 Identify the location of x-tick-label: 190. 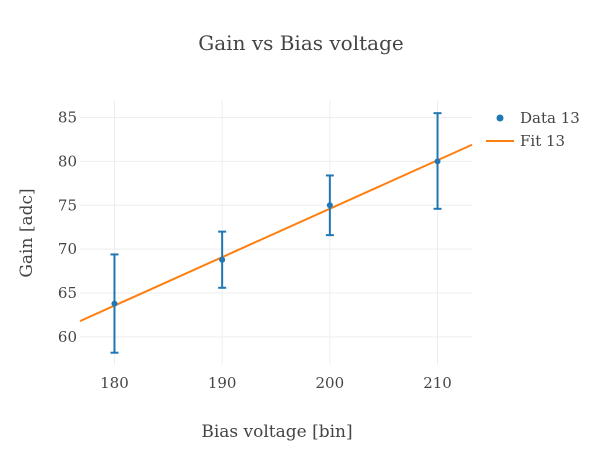
(222, 383).